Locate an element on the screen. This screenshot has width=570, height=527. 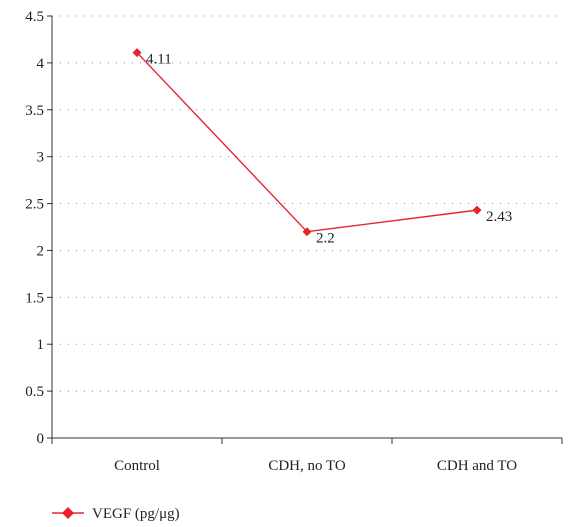
x-tick-label: CDH and TO is located at coordinates (477, 466).